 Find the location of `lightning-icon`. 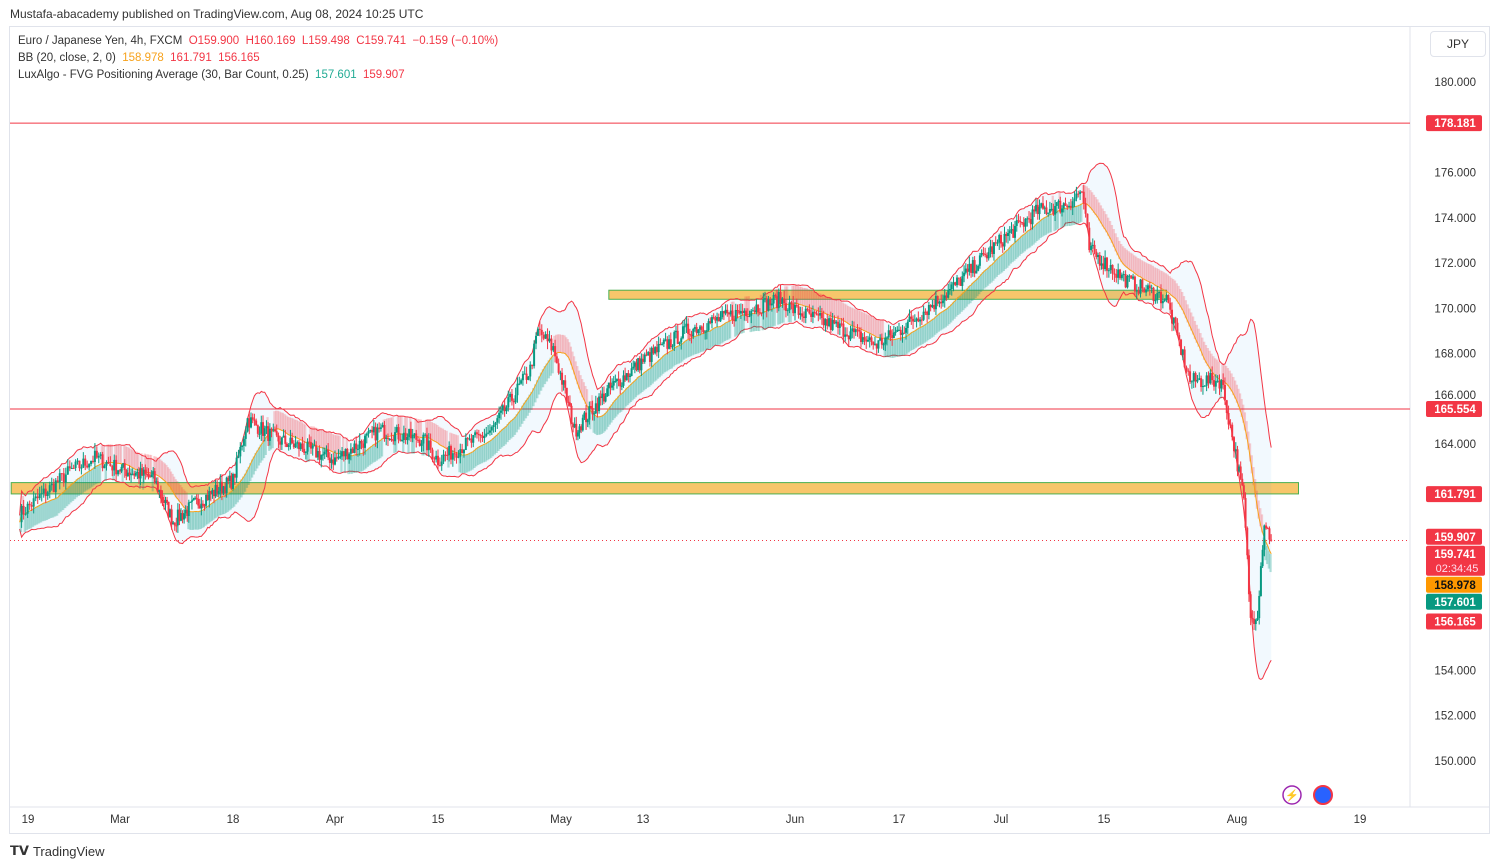

lightning-icon is located at coordinates (1292, 795).